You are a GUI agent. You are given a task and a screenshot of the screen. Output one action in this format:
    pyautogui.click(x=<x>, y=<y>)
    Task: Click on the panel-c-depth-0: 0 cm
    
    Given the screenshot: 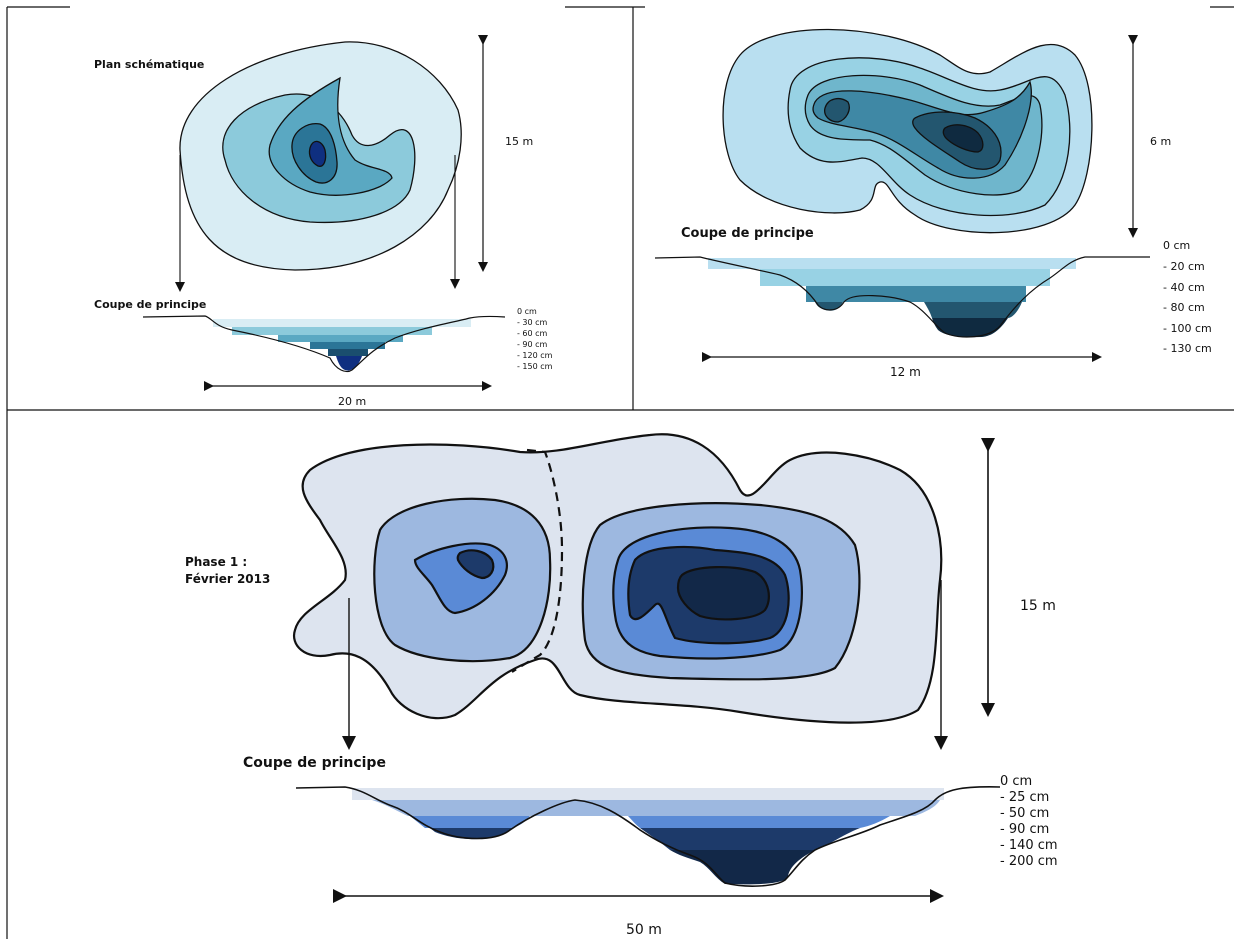 What is the action you would take?
    pyautogui.click(x=1016, y=781)
    